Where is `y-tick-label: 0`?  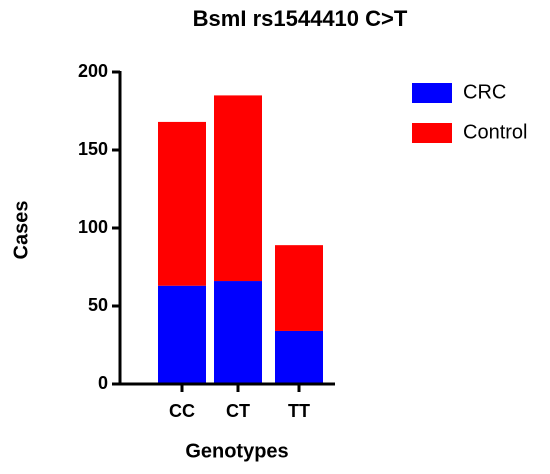 y-tick-label: 0 is located at coordinates (103, 383).